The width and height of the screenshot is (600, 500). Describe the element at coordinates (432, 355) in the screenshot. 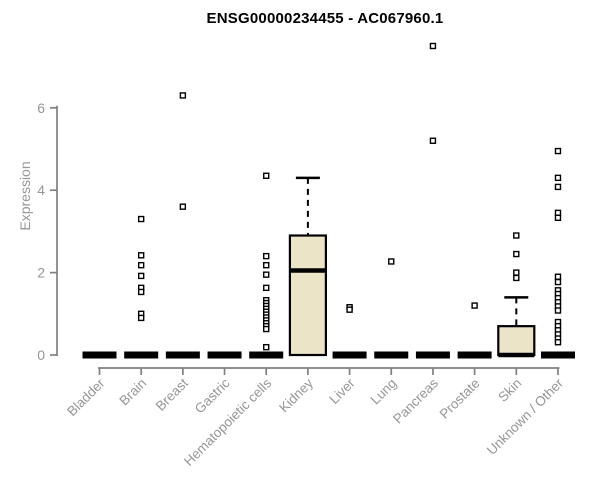

I see `zero-box-pancreas` at that location.